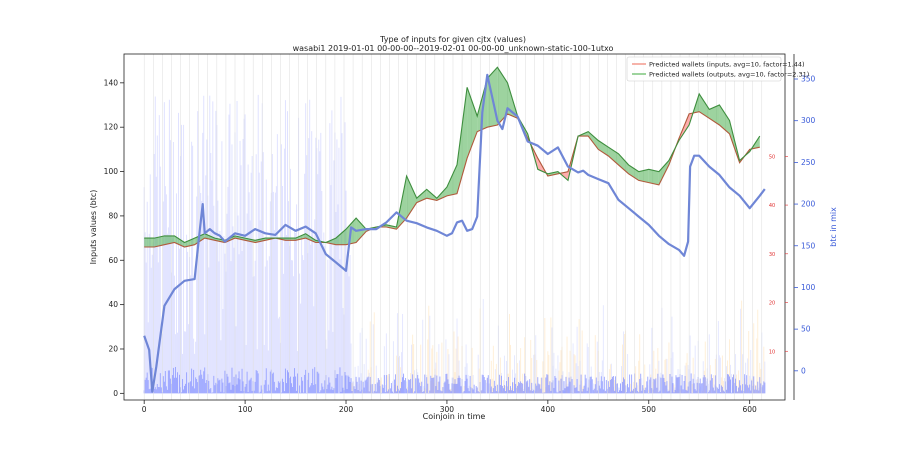 This screenshot has width=900, height=450. What do you see at coordinates (114, 238) in the screenshot?
I see `y-axis-ticks: 0 20 40 60 80 100 120 140` at bounding box center [114, 238].